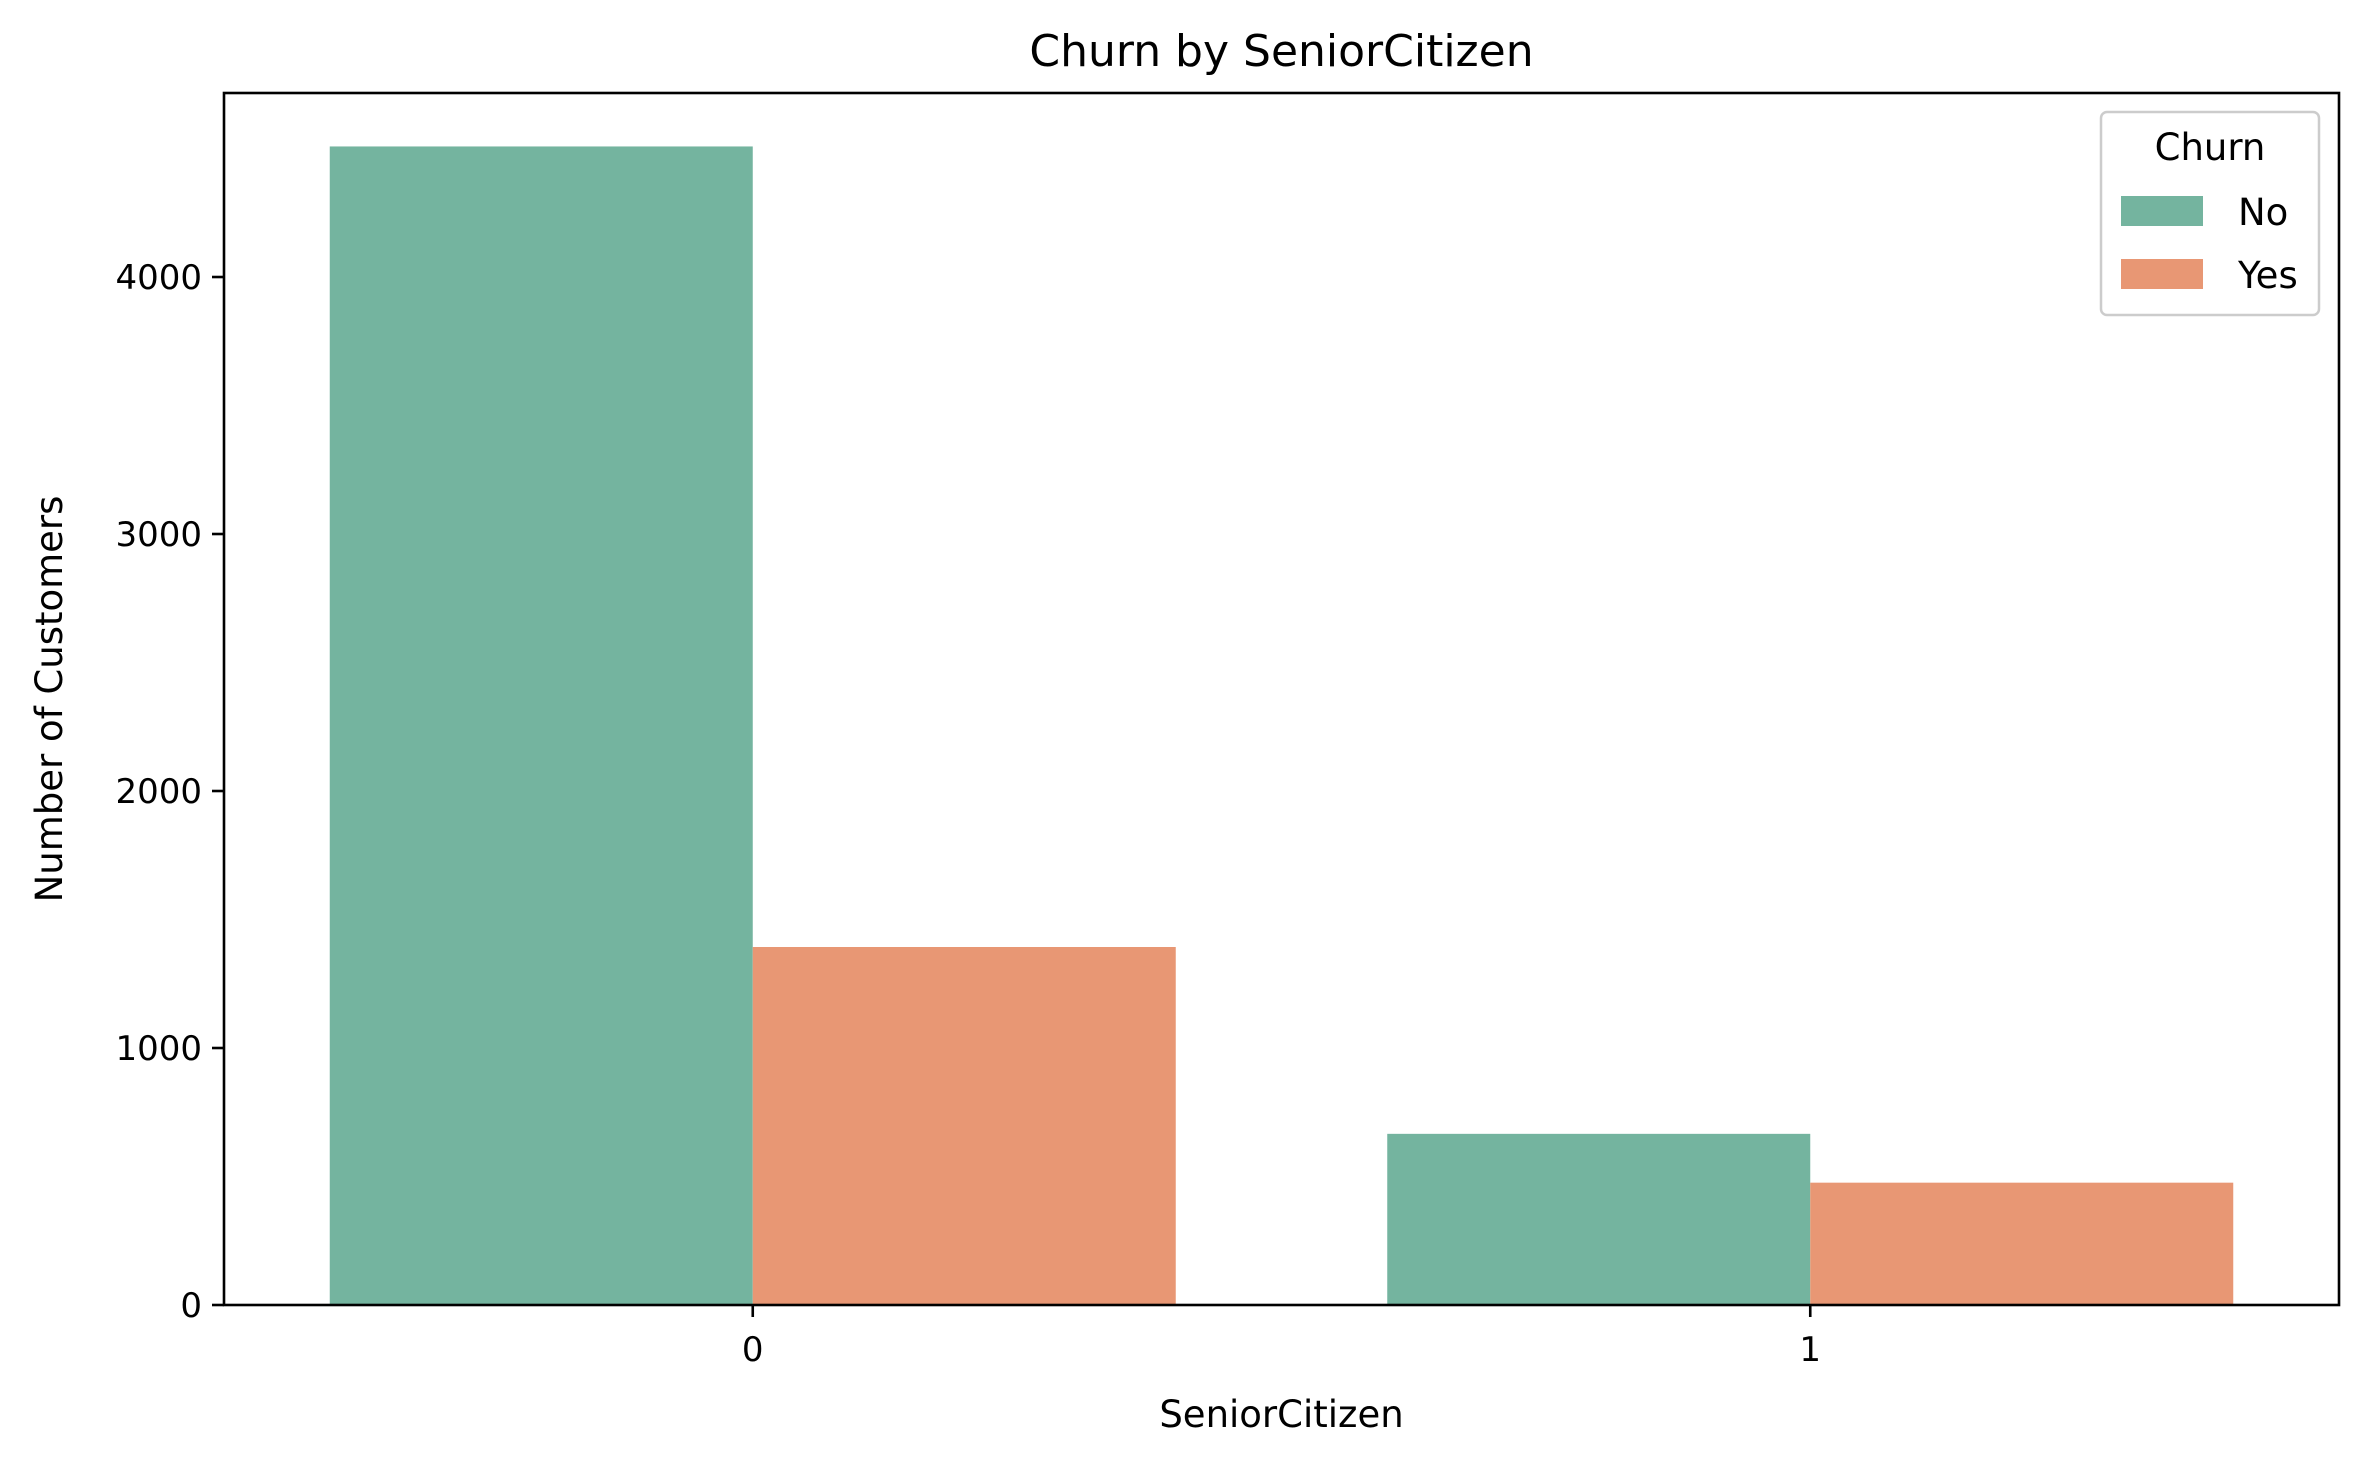 This screenshot has height=1466, width=2370. I want to click on legend-title: Churn, so click(2210, 147).